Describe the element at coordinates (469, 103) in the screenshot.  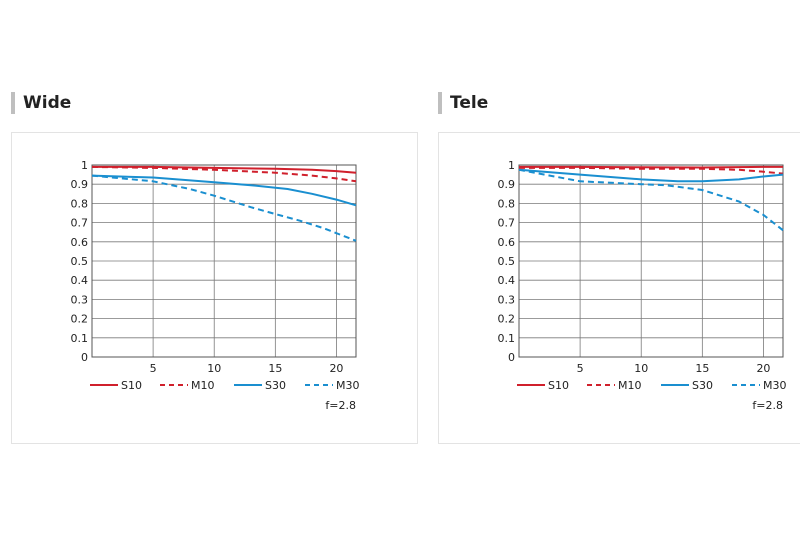
I see `chart-title: Tele` at that location.